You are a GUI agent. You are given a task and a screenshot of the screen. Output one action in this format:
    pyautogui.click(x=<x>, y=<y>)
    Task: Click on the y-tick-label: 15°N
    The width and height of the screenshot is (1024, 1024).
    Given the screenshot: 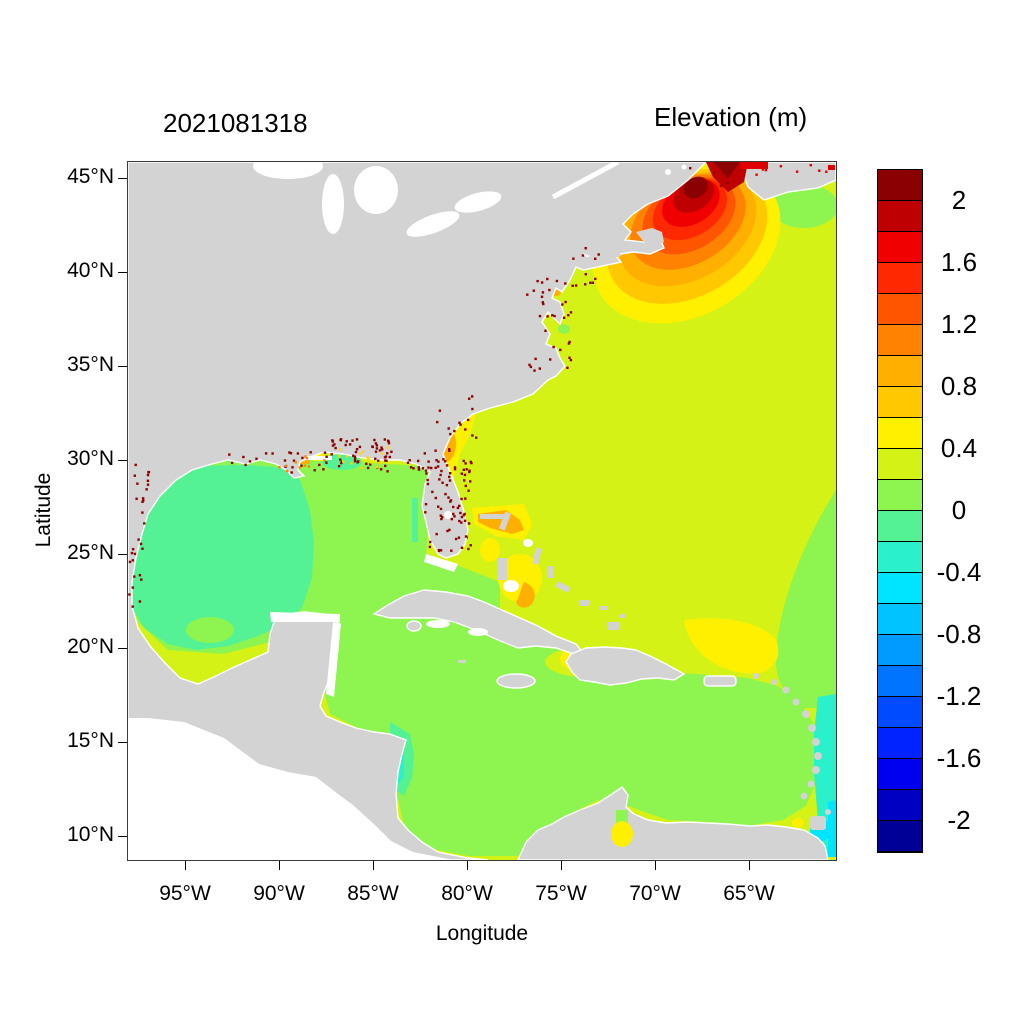 What is the action you would take?
    pyautogui.click(x=90, y=740)
    